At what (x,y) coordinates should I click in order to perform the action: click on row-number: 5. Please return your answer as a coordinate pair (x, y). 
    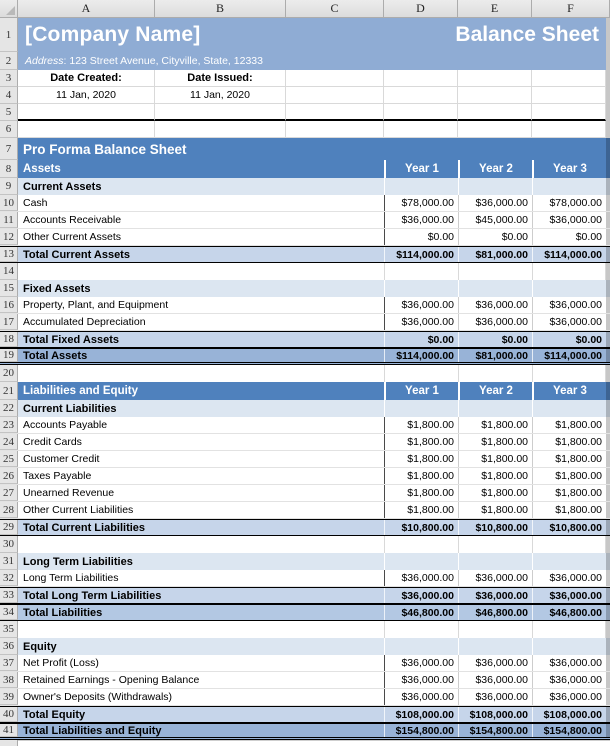
    Looking at the image, I should click on (9, 112).